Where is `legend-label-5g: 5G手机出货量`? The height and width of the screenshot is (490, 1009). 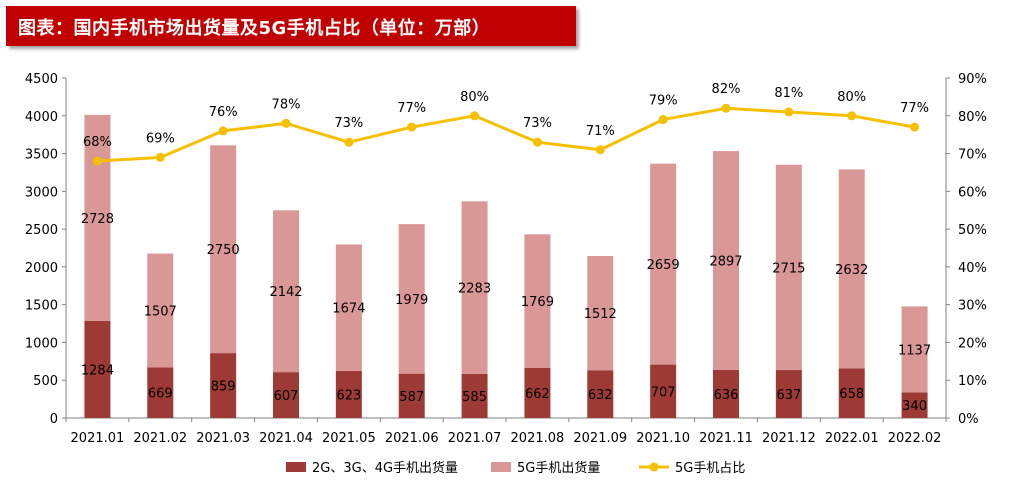 legend-label-5g: 5G手机出货量 is located at coordinates (558, 468).